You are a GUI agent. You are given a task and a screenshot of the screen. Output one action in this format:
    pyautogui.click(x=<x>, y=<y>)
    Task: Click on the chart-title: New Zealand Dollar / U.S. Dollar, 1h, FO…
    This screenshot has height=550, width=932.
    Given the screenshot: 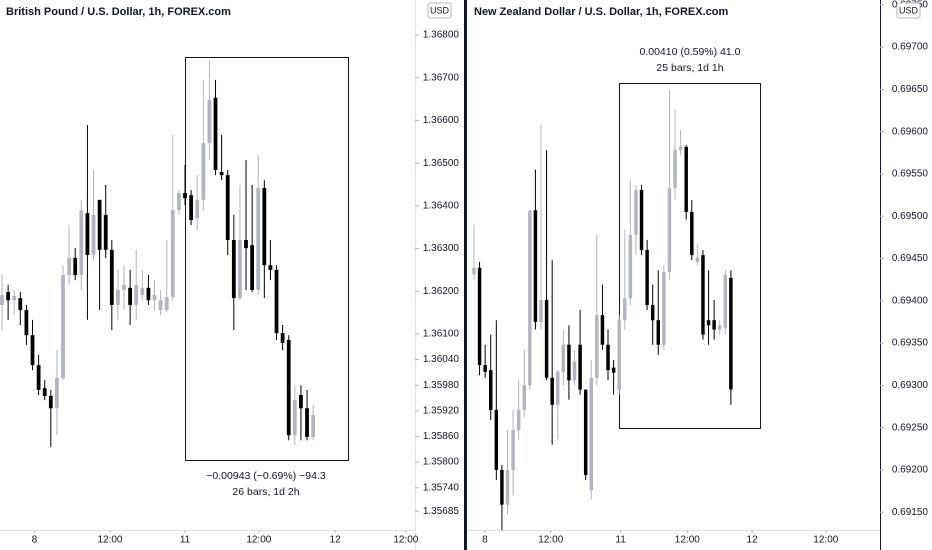 What is the action you would take?
    pyautogui.click(x=601, y=12)
    